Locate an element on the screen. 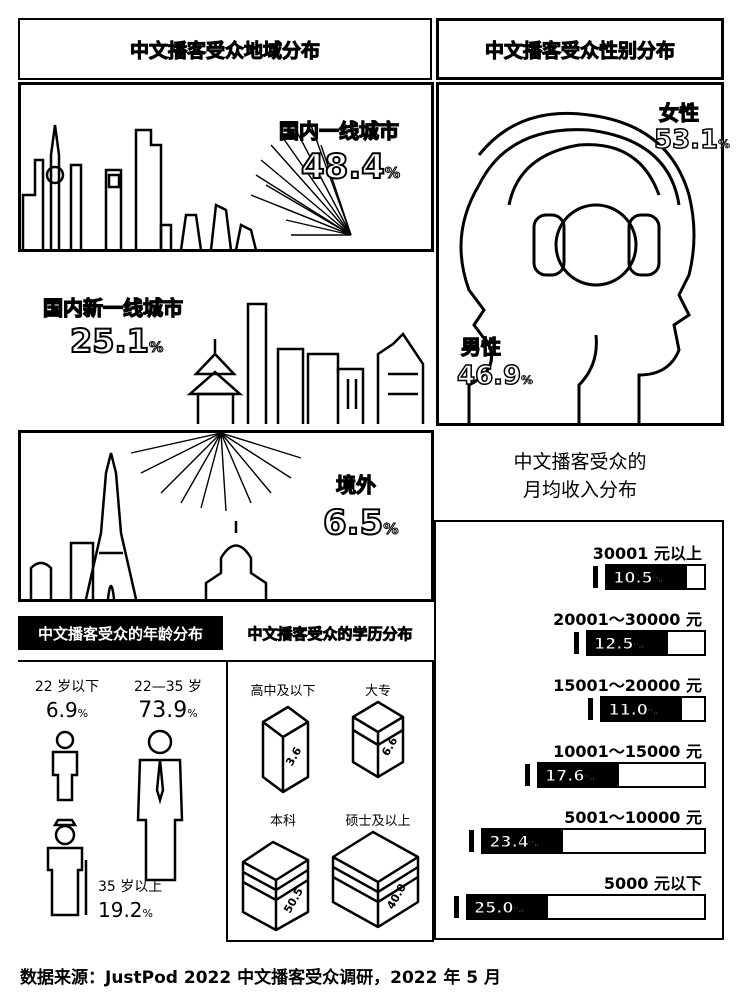 The height and width of the screenshot is (998, 742). age-under22-value: 6.9 is located at coordinates (61, 710).